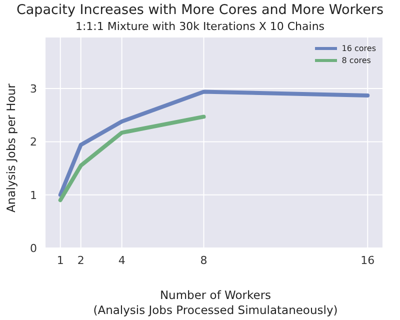 This screenshot has height=320, width=400. Describe the element at coordinates (80, 260) in the screenshot. I see `x-tick-label: 2` at that location.